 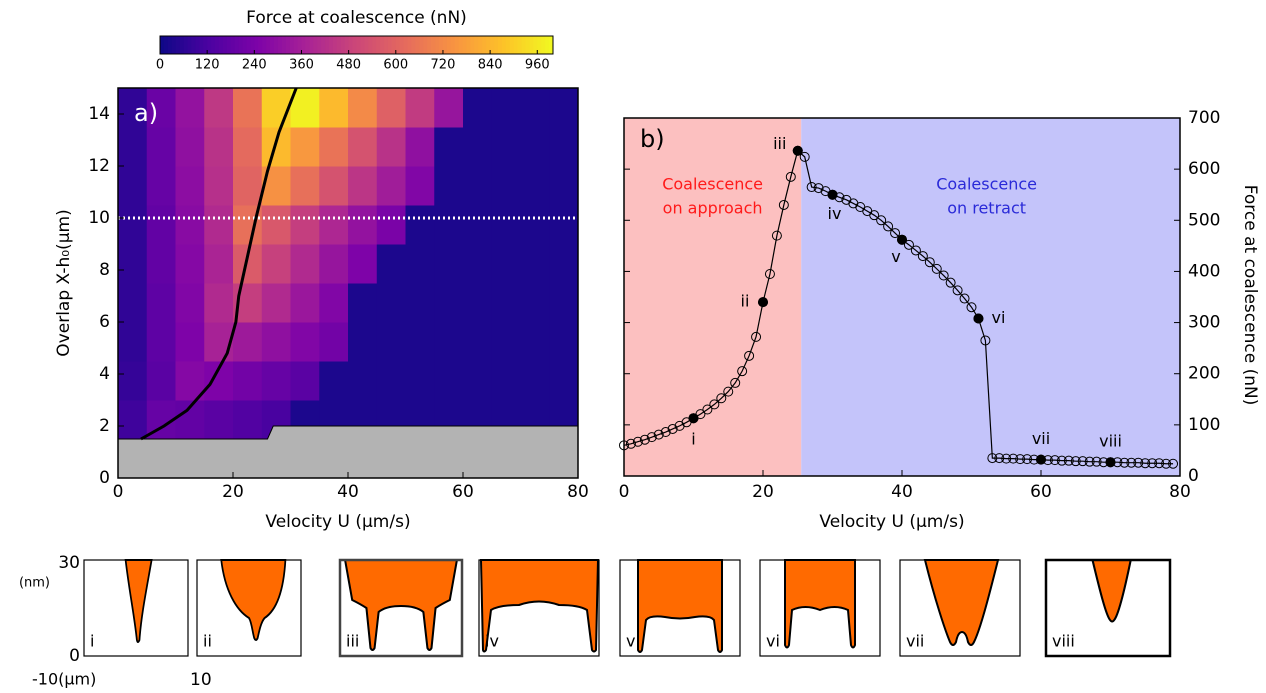 I want to click on point-label: vi, so click(x=998, y=317).